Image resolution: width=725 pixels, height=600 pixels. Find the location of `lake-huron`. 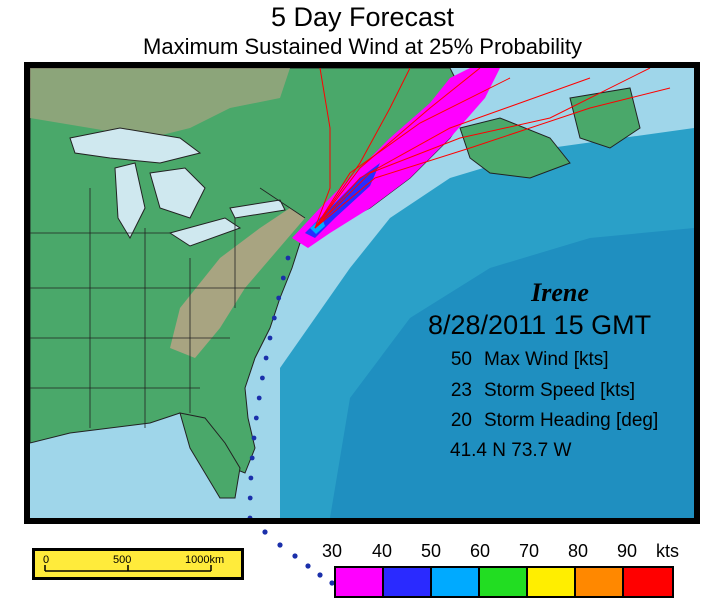

lake-huron is located at coordinates (177, 193).